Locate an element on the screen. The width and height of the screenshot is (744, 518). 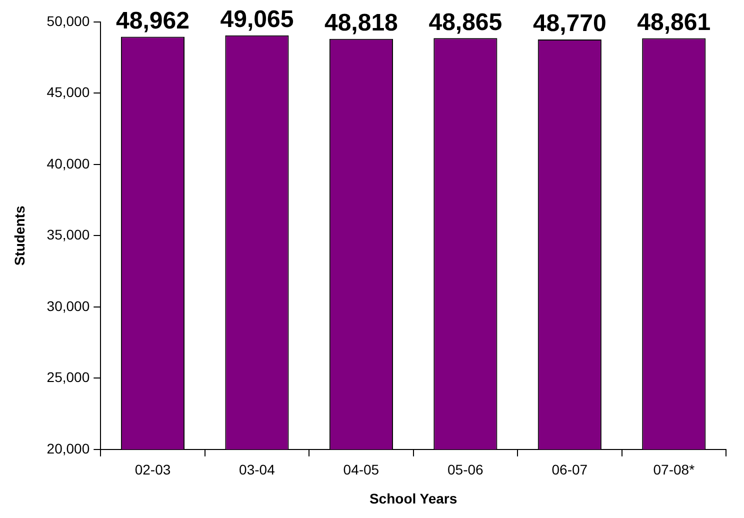
x-tick-label: 06-07 is located at coordinates (570, 470).